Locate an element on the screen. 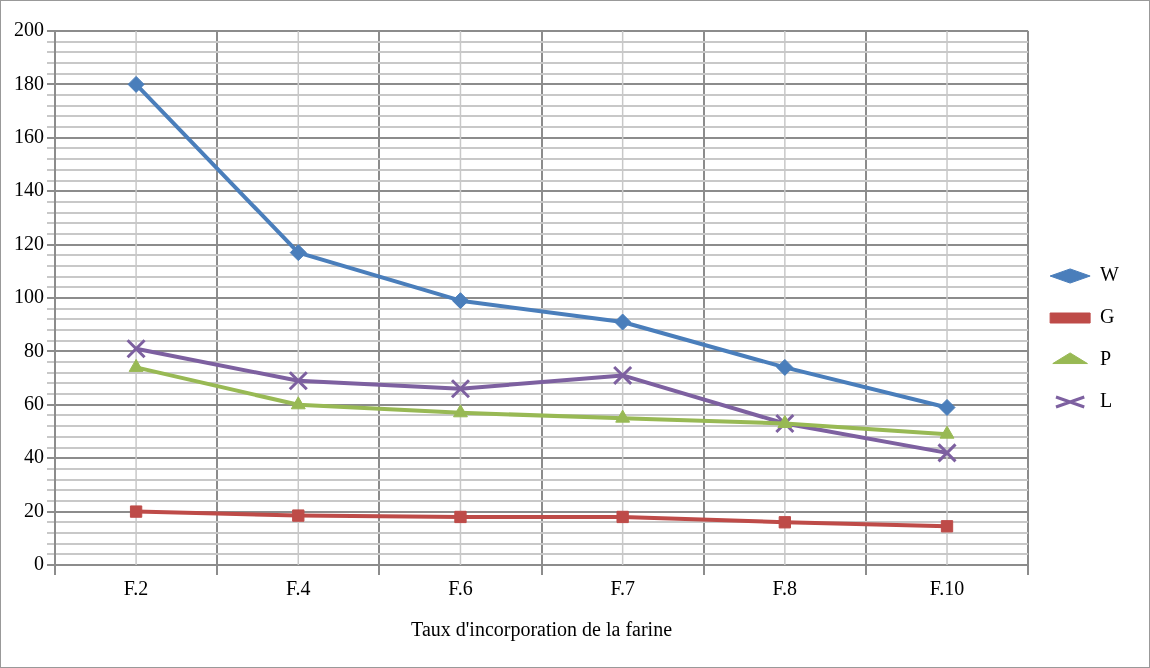  y-tick-label: 180 is located at coordinates (29, 82).